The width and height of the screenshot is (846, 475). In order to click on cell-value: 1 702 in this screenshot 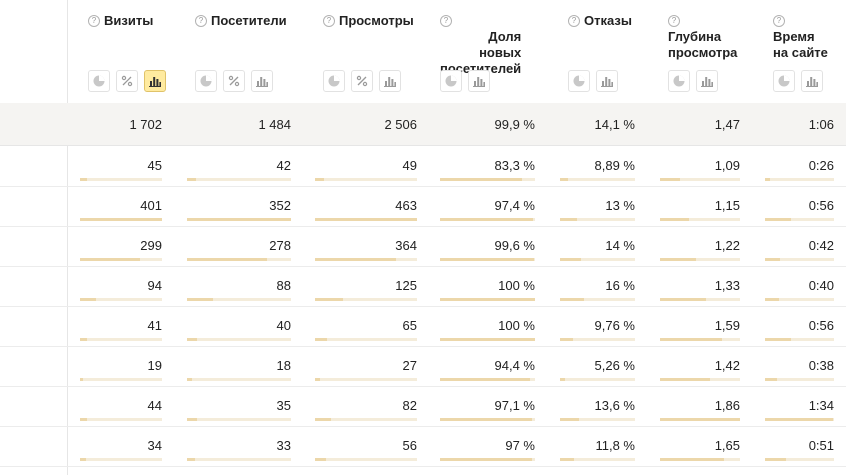, I will do `click(145, 124)`.